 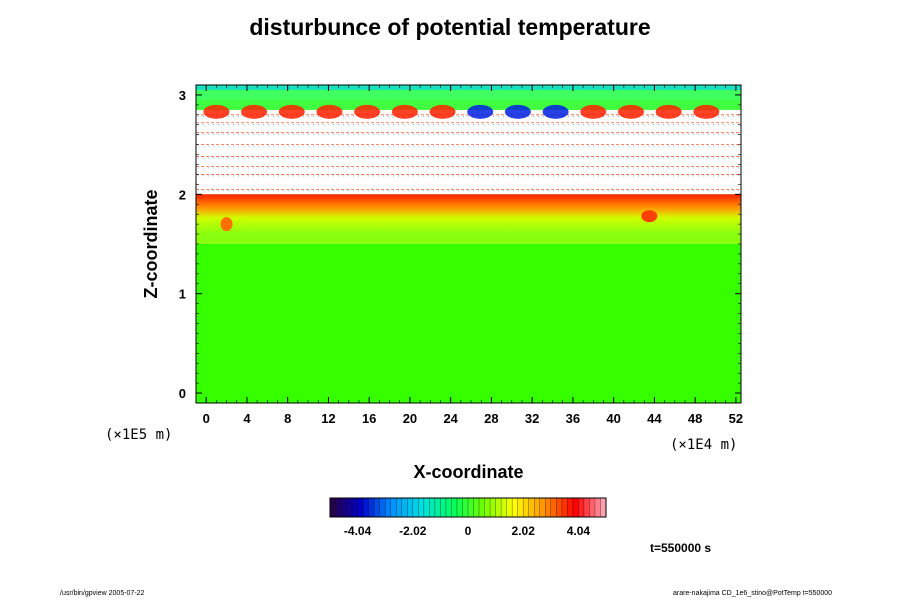 I want to click on colorbar: -4.04 -2.02 0 2.02 4.04, so click(x=468, y=517).